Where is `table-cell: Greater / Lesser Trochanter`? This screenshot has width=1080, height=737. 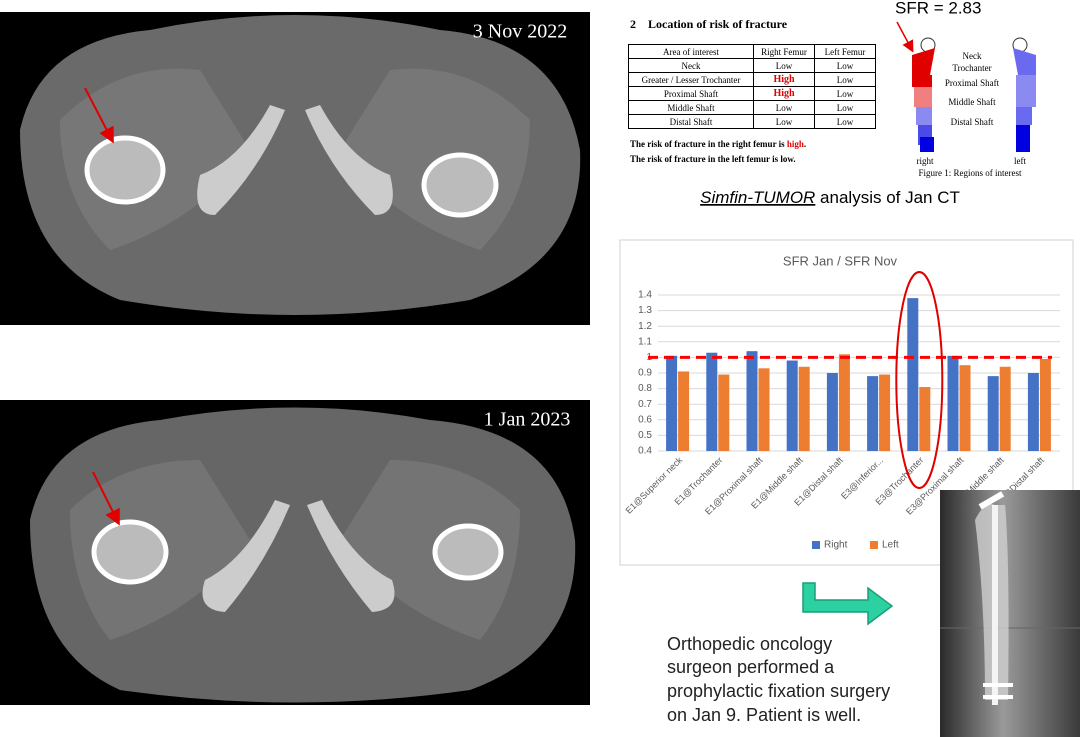
table-cell: Greater / Lesser Trochanter is located at coordinates (691, 79).